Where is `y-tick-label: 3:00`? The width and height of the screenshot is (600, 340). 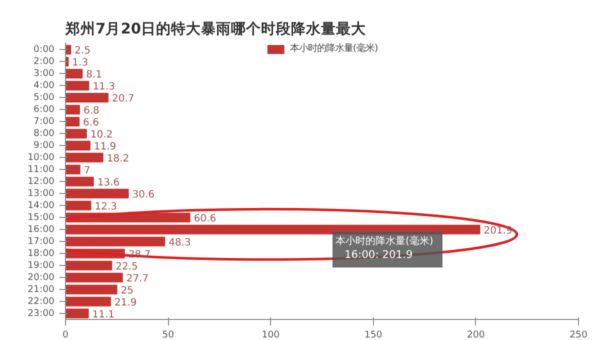
y-tick-label: 3:00 is located at coordinates (44, 74).